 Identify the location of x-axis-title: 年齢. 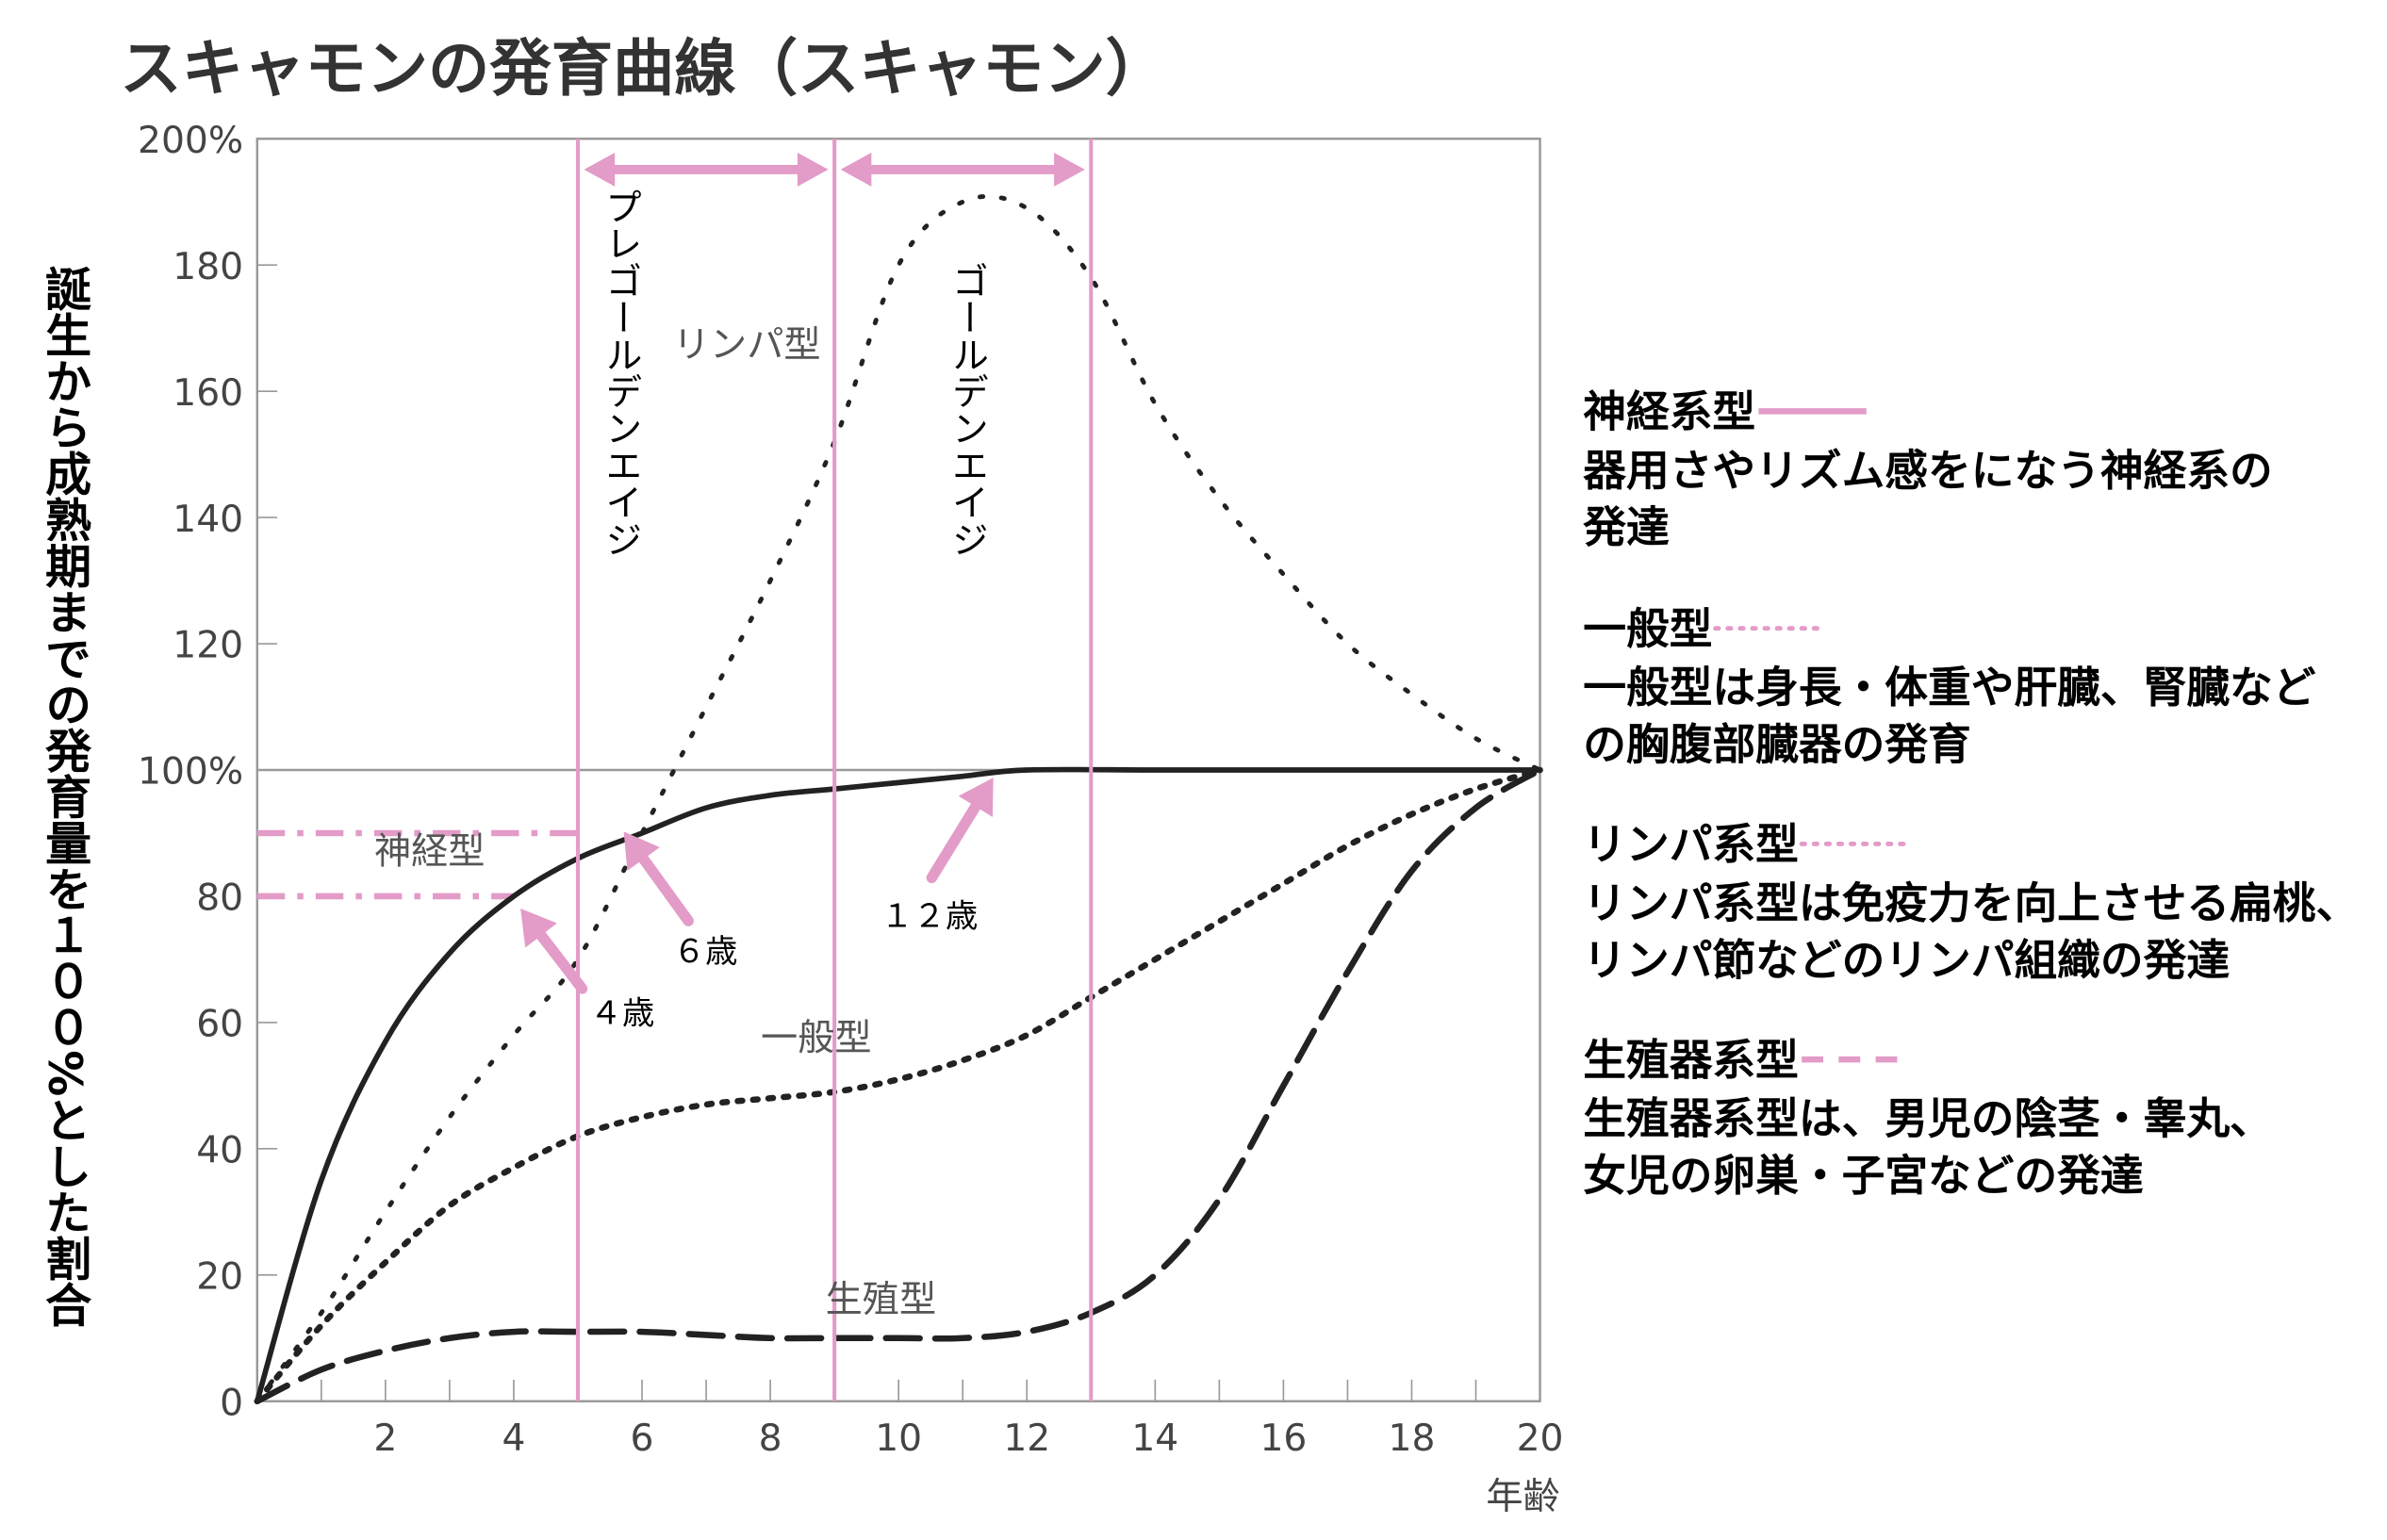
(1522, 1497).